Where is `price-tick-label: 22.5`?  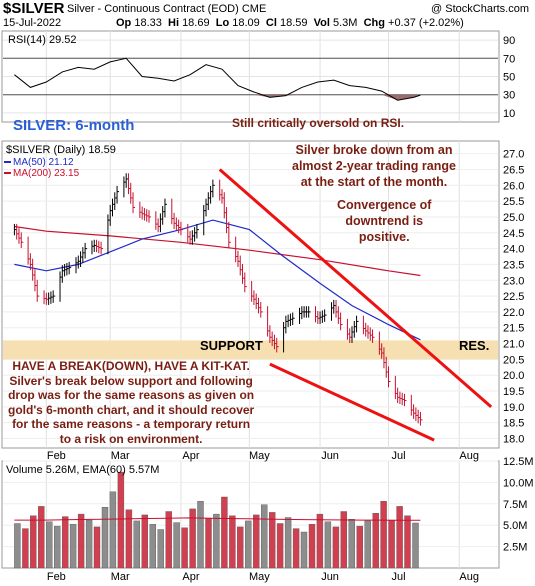
price-tick-label: 22.5 is located at coordinates (513, 297).